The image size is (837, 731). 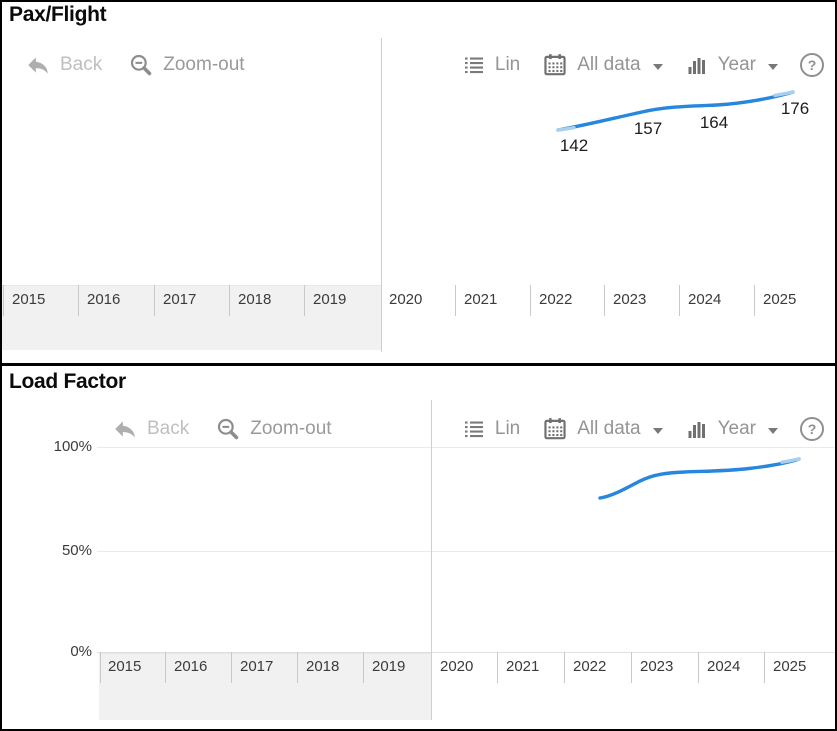 I want to click on page-title: Load Factor, so click(x=67, y=381).